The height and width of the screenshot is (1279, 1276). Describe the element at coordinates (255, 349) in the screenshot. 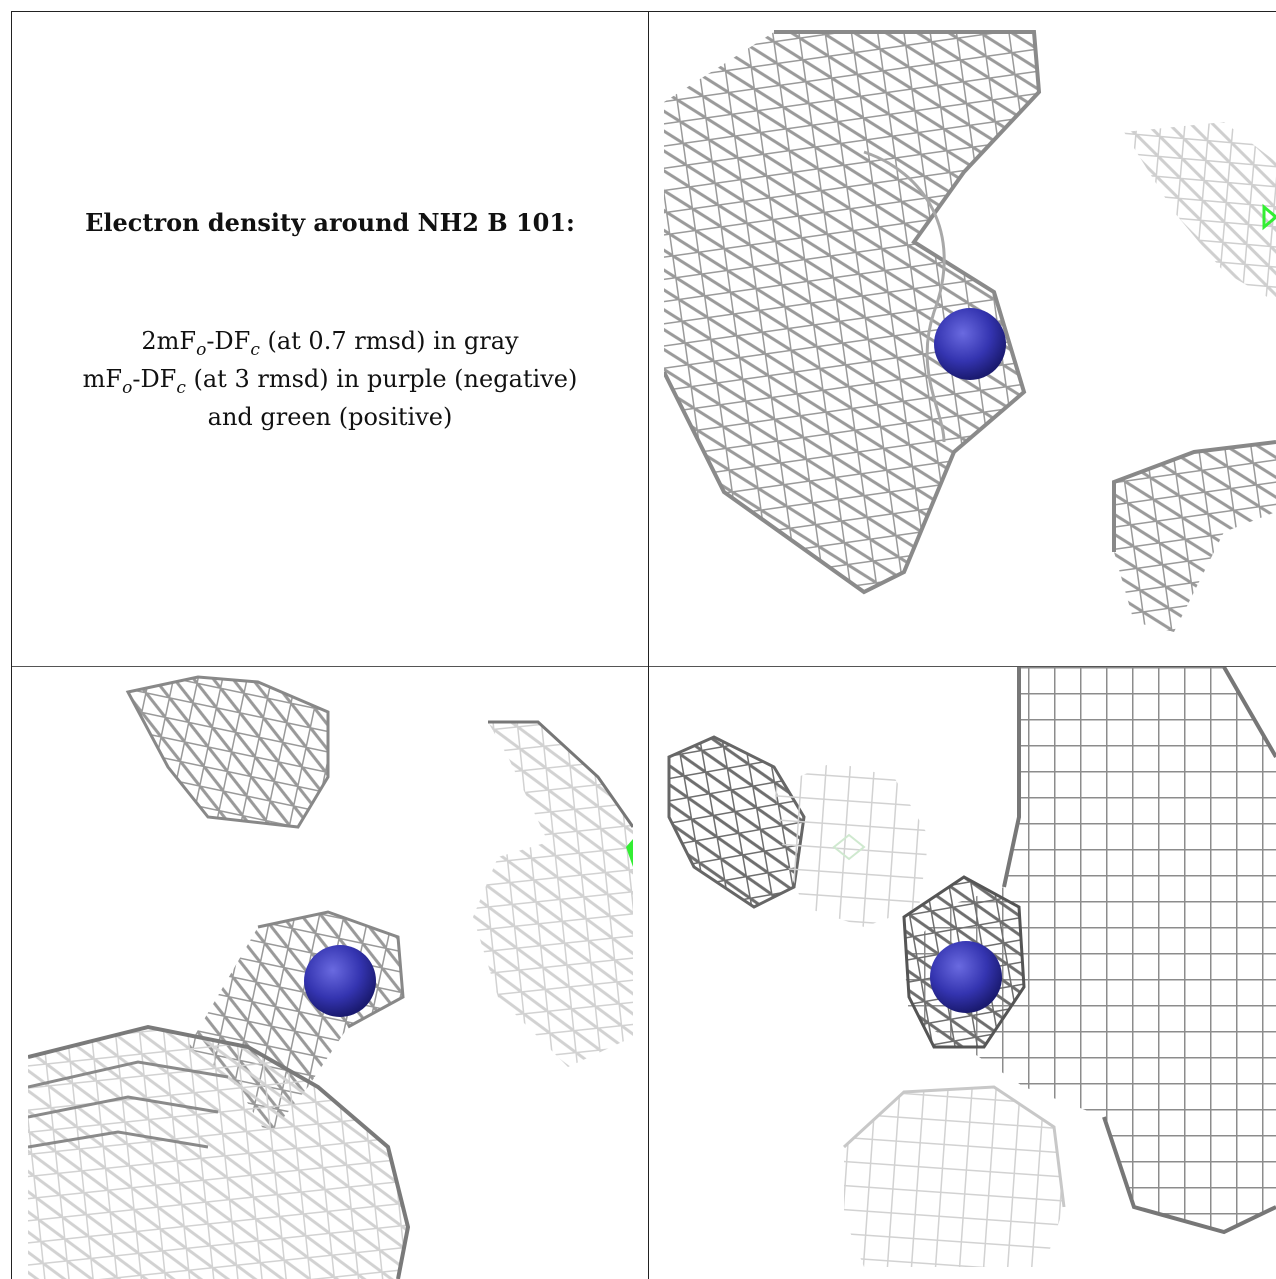

I see `line1-sub2: c` at that location.